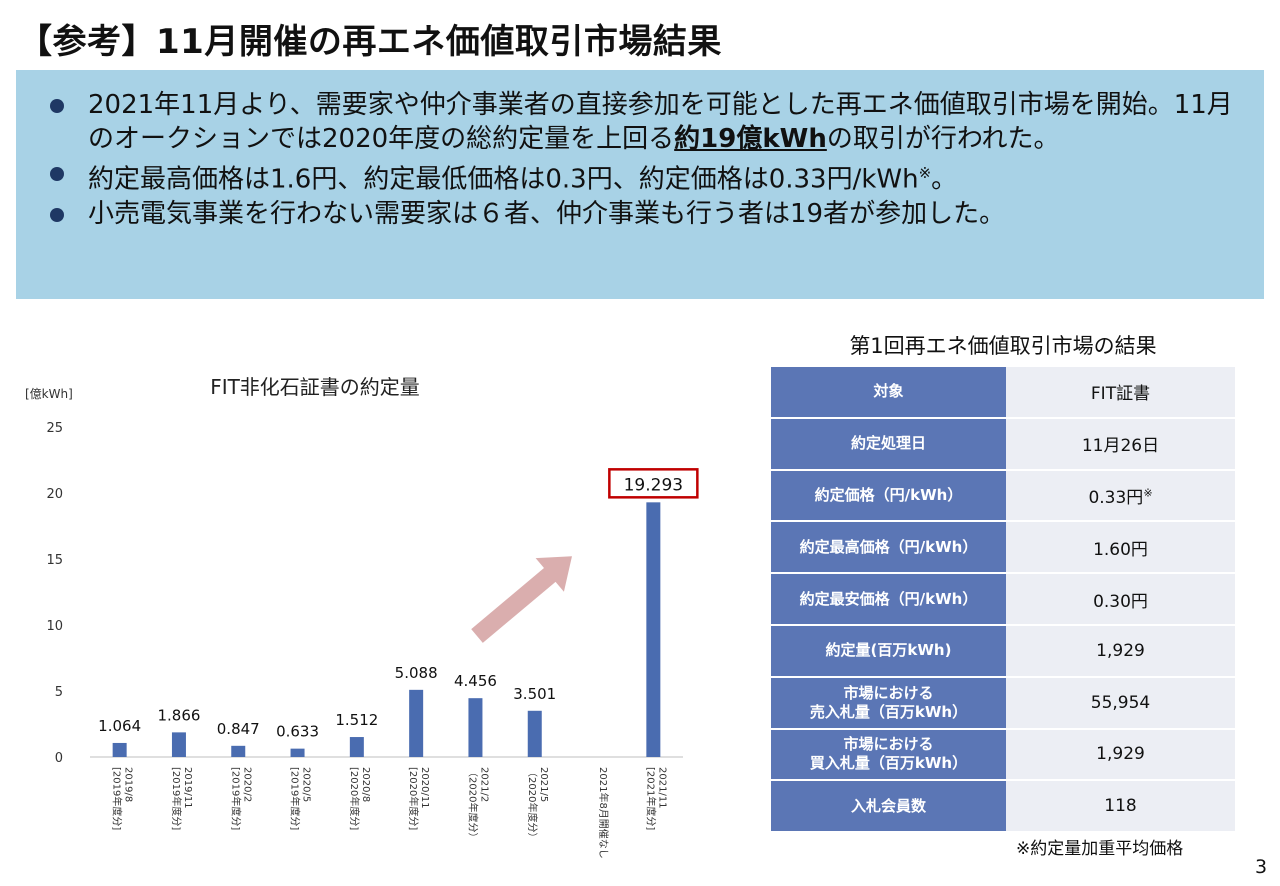  I want to click on table-value-footnote-mark: ※, so click(1148, 493).